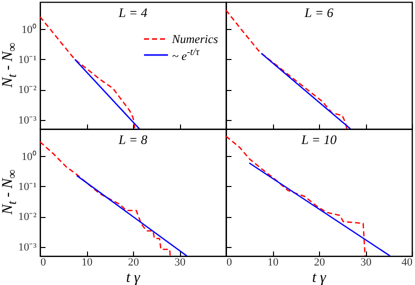  What do you see at coordinates (88, 72) in the screenshot?
I see `line-series` at bounding box center [88, 72].